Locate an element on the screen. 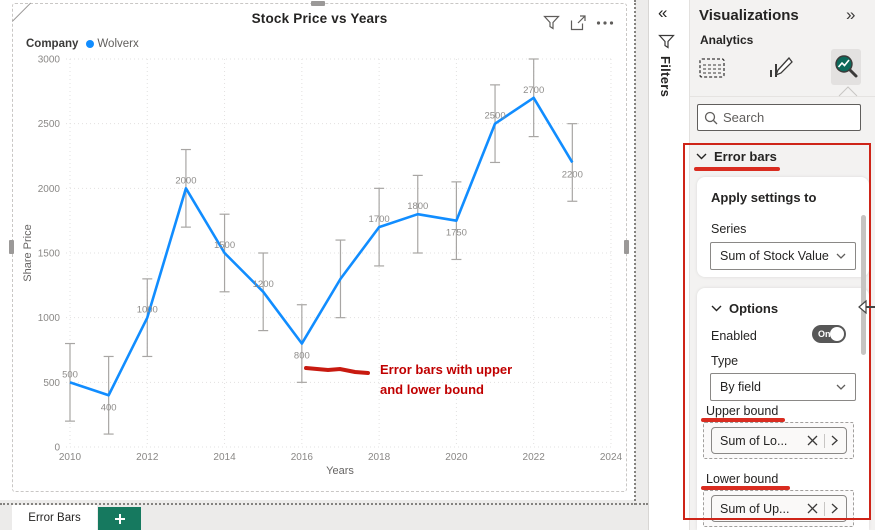 The image size is (875, 530). new-page-button is located at coordinates (119, 518).